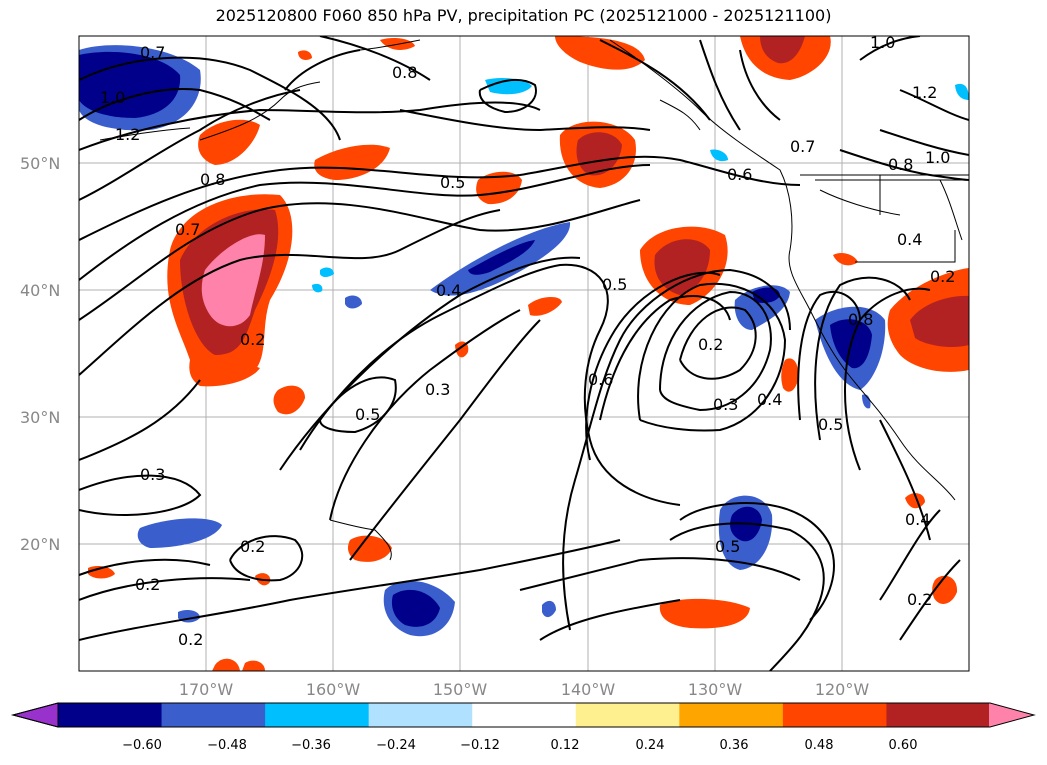  What do you see at coordinates (36, 715) in the screenshot?
I see `colorbar-extend-min` at bounding box center [36, 715].